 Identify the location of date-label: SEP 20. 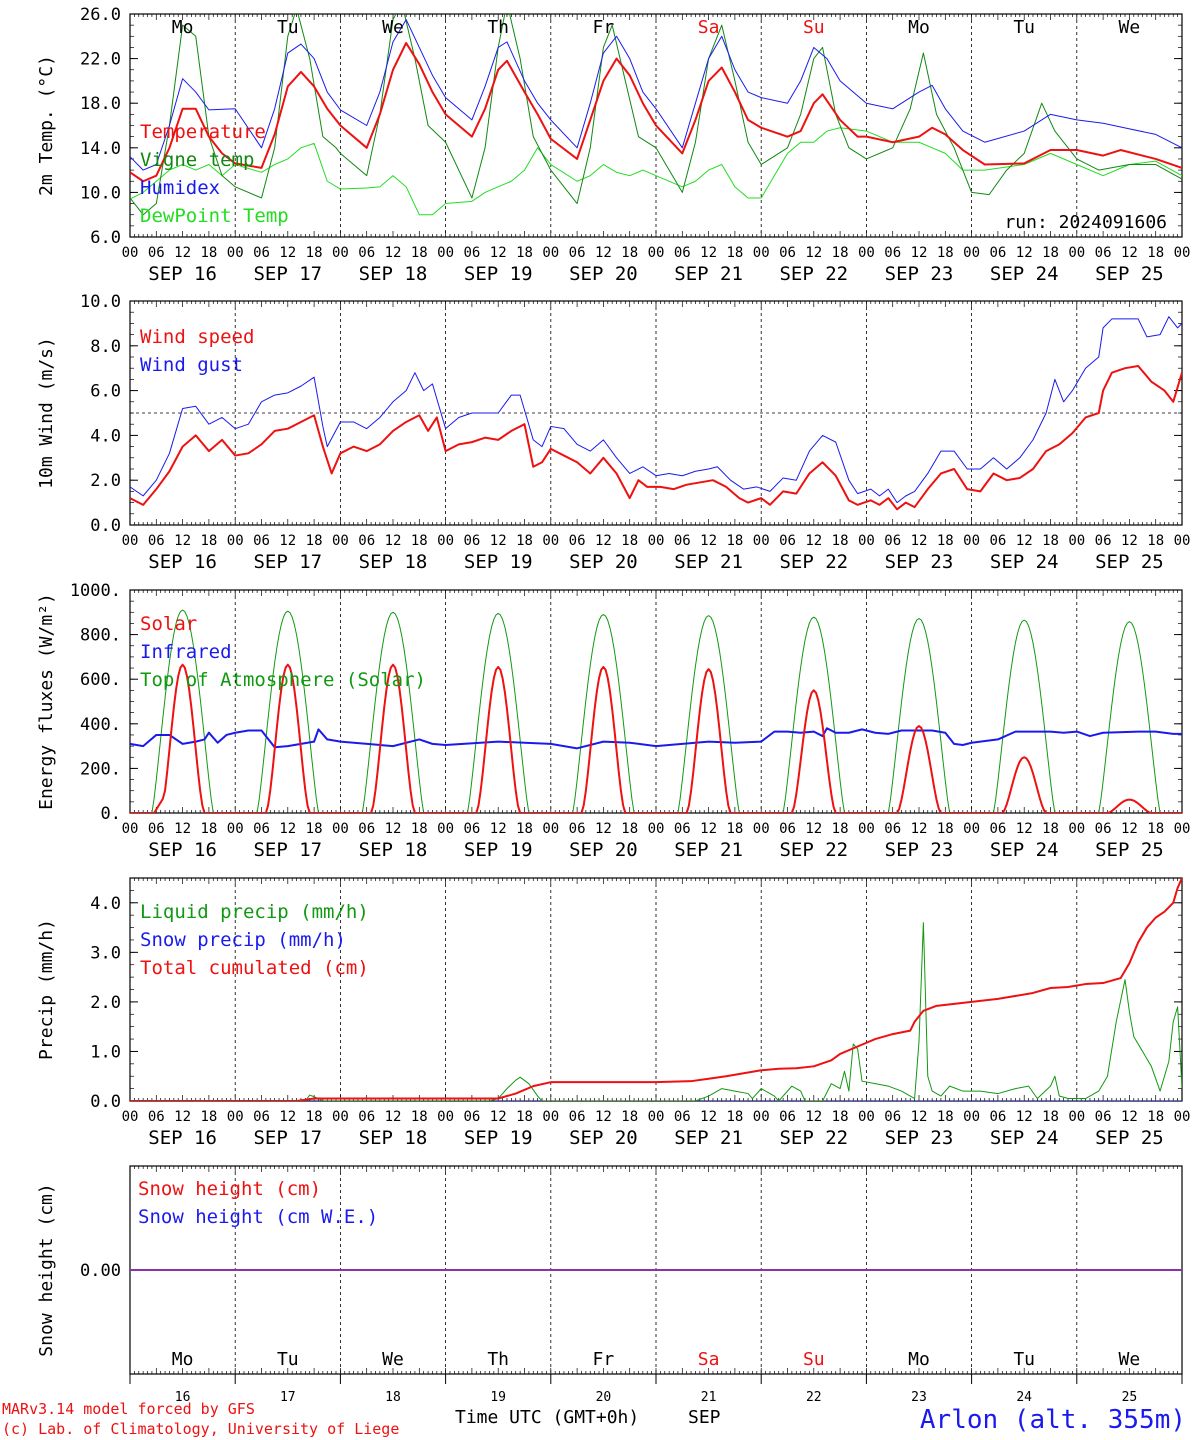
(603, 850).